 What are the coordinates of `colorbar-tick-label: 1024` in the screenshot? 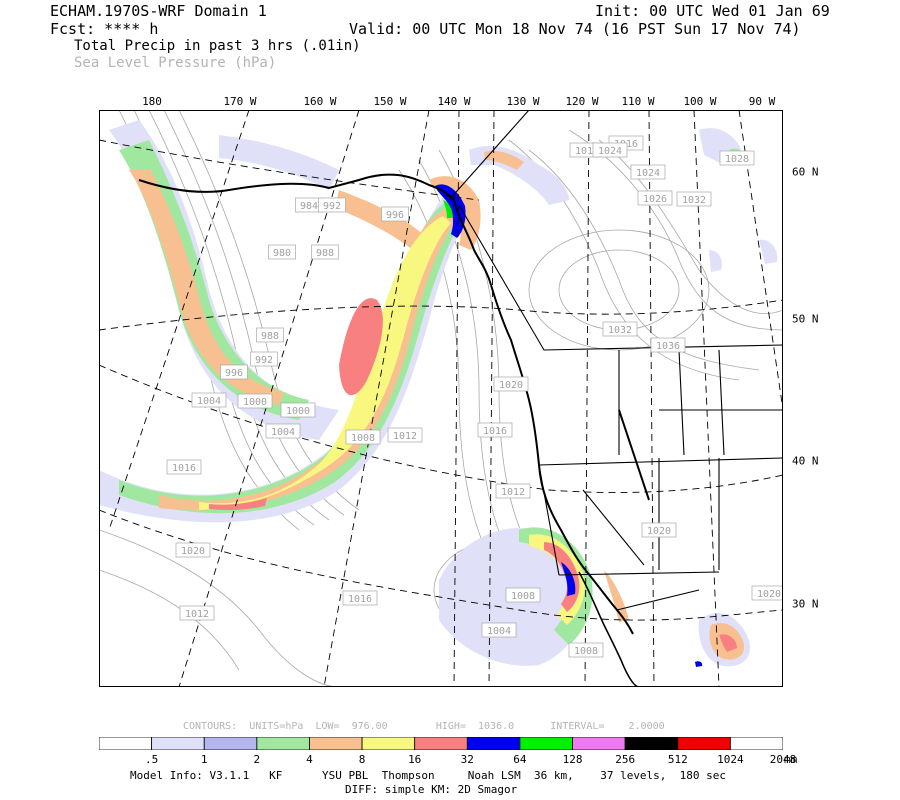 It's located at (730, 759).